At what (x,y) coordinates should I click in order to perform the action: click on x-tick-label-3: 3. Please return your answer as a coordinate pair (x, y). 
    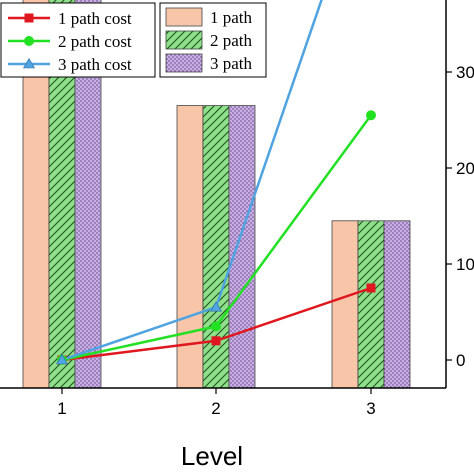
    Looking at the image, I should click on (370, 408).